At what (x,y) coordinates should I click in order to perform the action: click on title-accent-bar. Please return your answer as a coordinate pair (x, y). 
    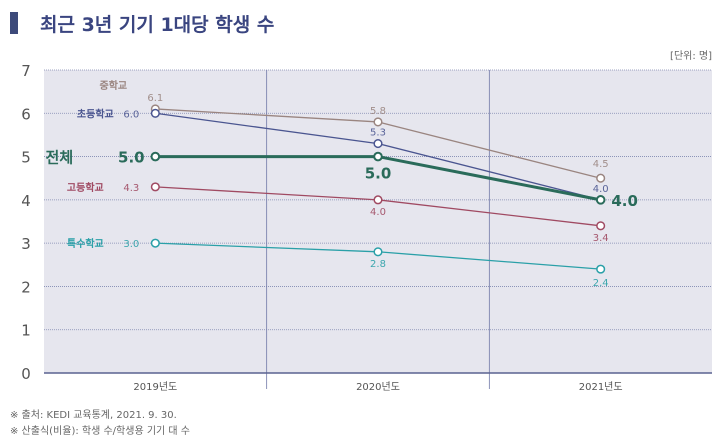
    Looking at the image, I should click on (14, 23).